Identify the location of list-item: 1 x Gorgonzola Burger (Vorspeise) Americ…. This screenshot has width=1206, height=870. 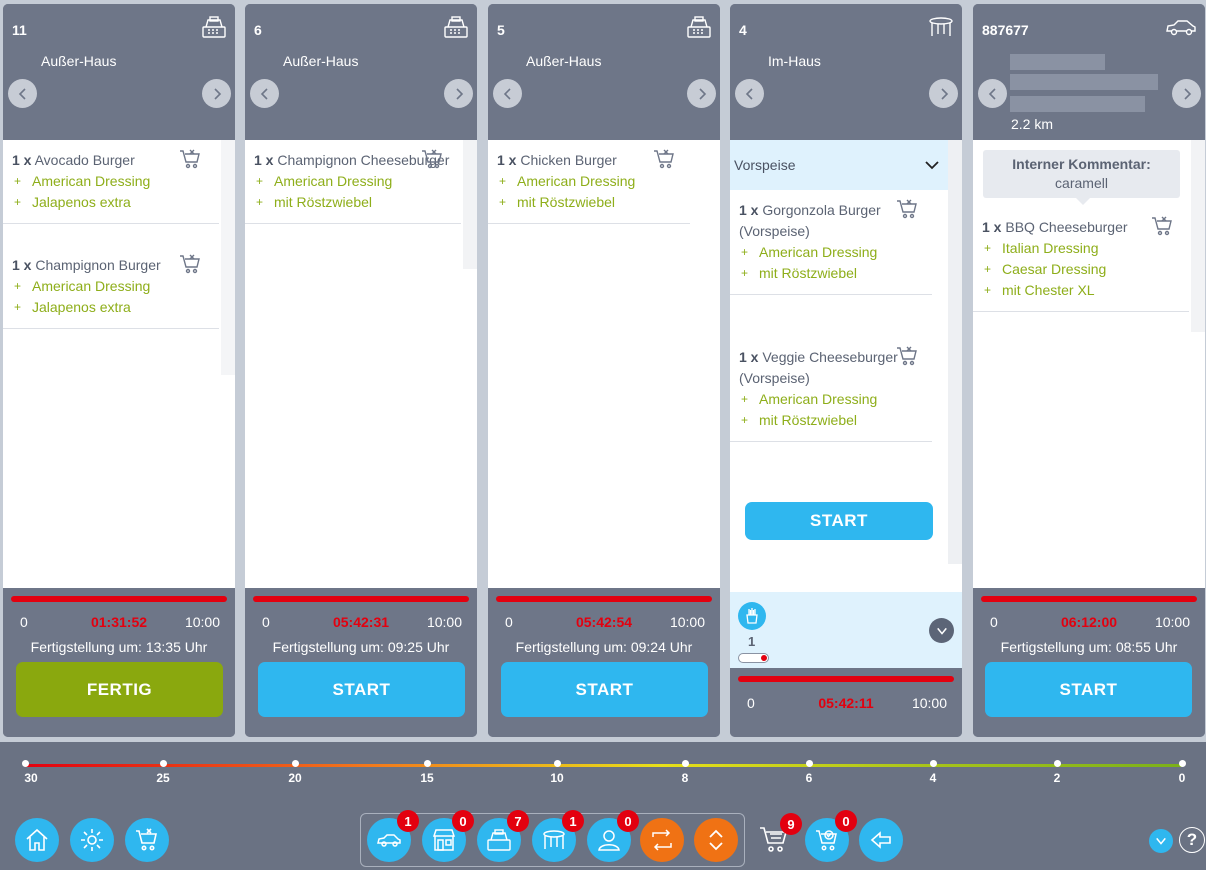
(831, 242).